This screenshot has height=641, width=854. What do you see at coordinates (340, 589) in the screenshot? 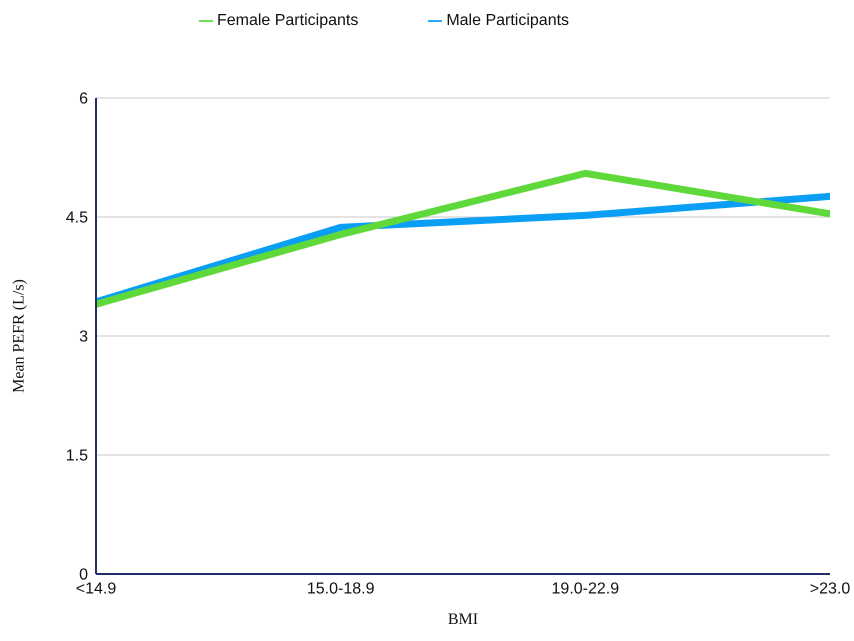
I see `x-tick-label: 15.0-18.9` at bounding box center [340, 589].